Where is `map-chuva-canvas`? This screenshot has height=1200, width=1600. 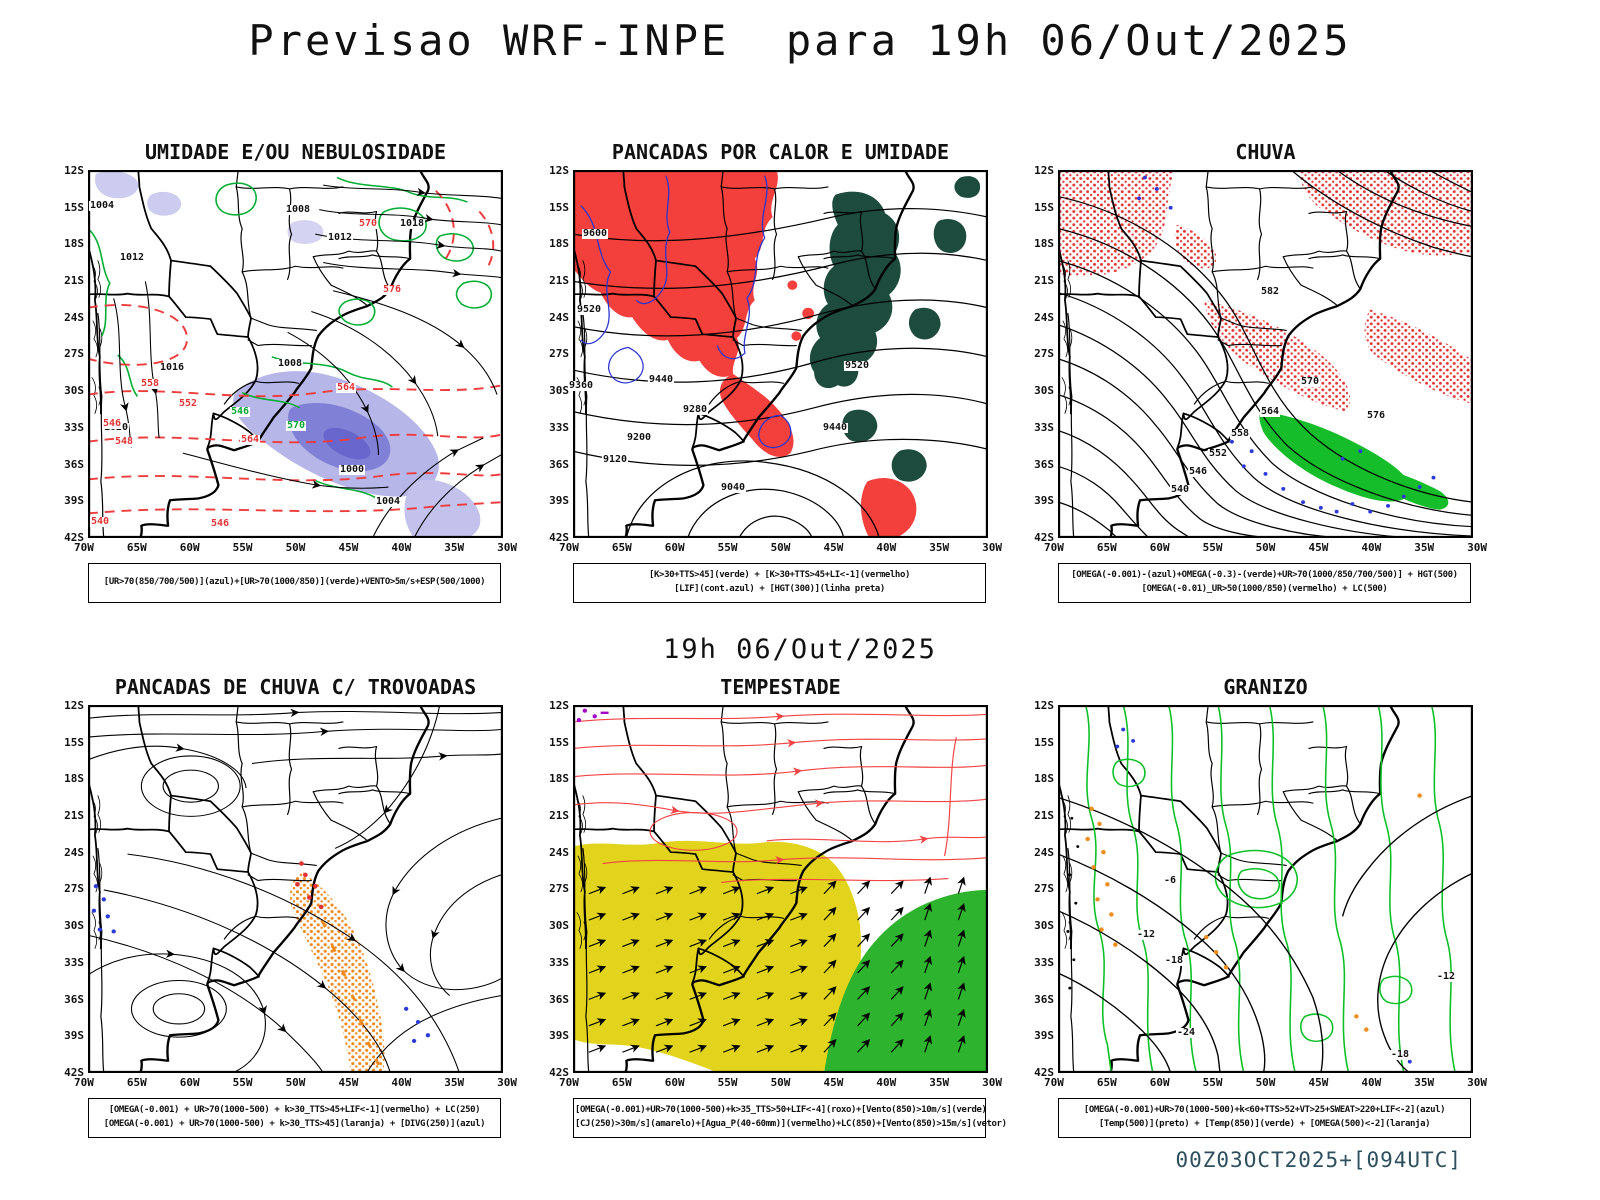
map-chuva-canvas is located at coordinates (1265, 354).